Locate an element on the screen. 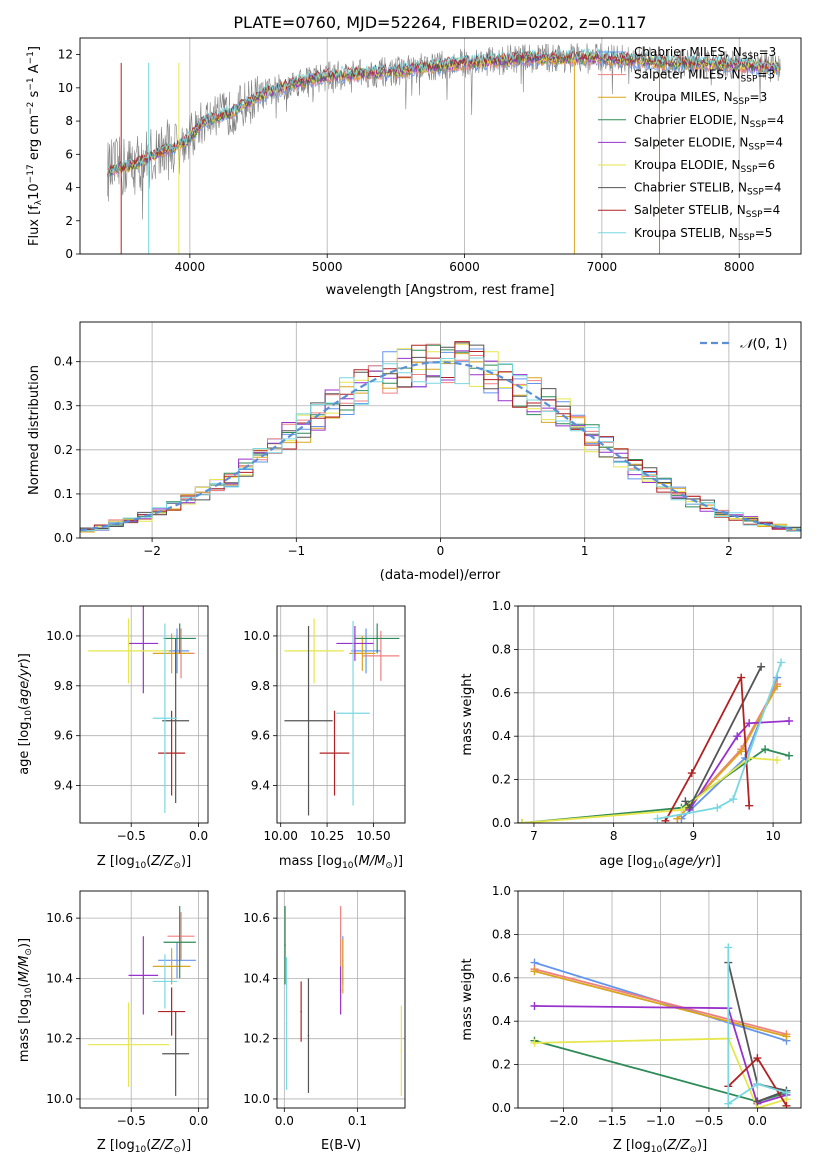 This screenshot has width=819, height=1170. x-tick-label: 7 is located at coordinates (534, 836).